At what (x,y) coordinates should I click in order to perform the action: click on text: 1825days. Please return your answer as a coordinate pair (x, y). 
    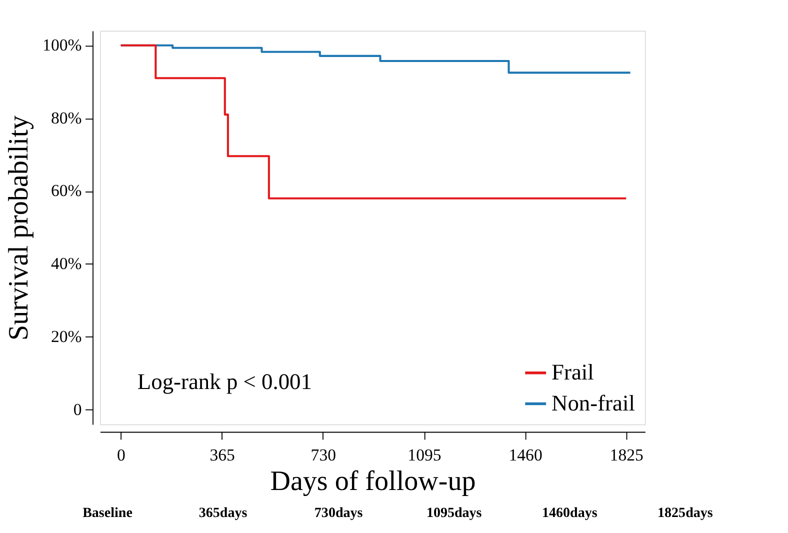
    Looking at the image, I should click on (686, 513).